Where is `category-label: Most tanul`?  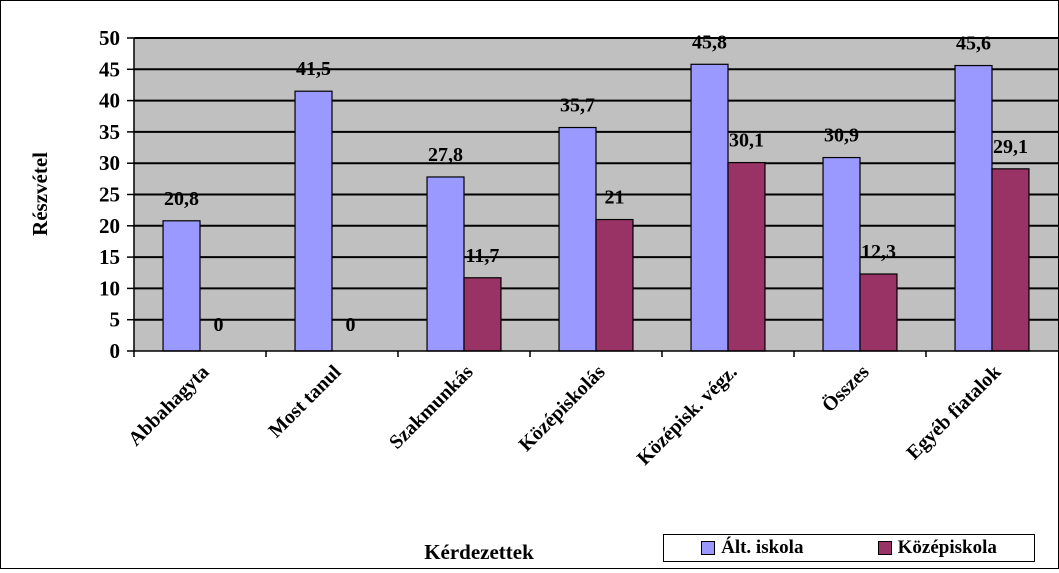 category-label: Most tanul is located at coordinates (304, 401).